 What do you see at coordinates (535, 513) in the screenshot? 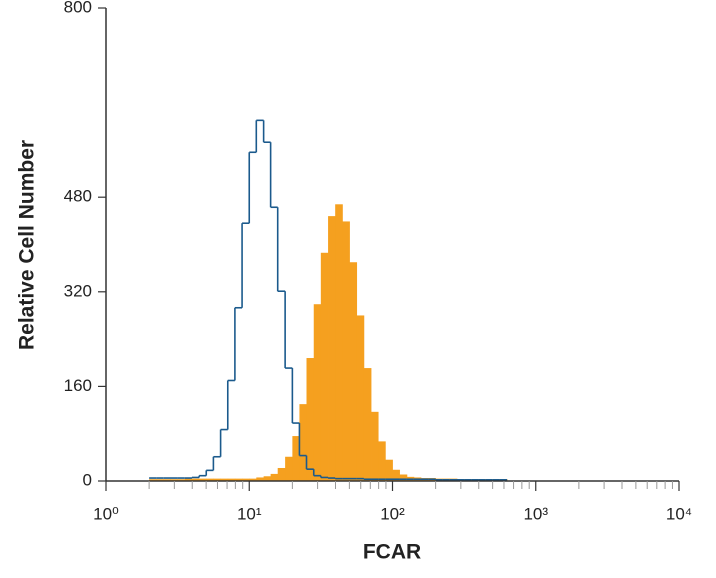
I see `x-tick-label: 10³` at bounding box center [535, 513].